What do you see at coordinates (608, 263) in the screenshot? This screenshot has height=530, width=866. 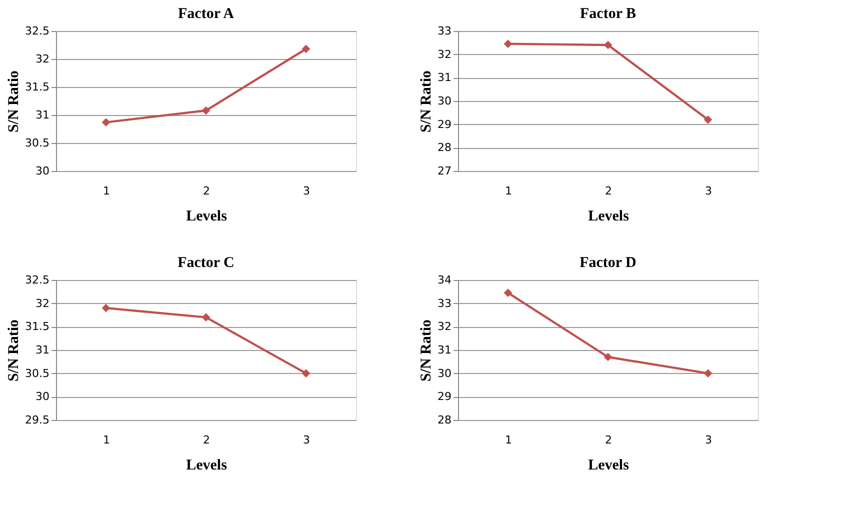 I see `chart-title: Factor D` at bounding box center [608, 263].